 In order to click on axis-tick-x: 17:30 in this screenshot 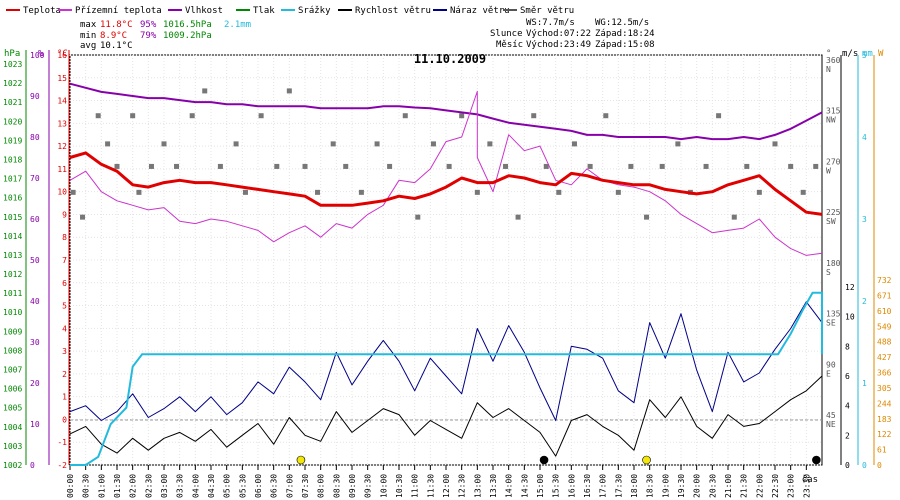, I will do `click(618, 486)`.